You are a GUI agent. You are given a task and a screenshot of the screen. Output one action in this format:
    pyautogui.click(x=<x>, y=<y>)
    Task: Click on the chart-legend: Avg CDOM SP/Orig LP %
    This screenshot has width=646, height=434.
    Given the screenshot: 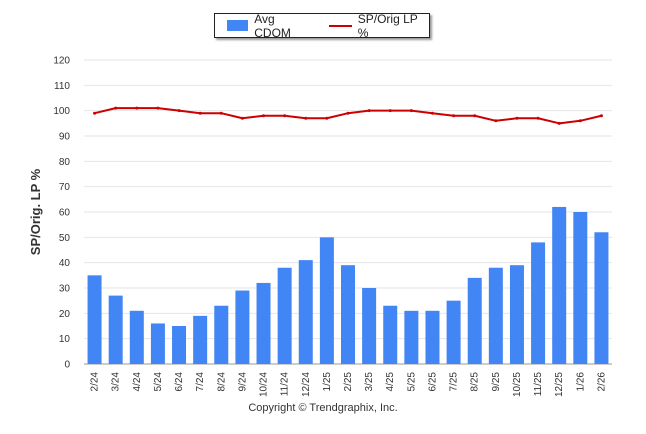 What is the action you would take?
    pyautogui.click(x=322, y=25)
    